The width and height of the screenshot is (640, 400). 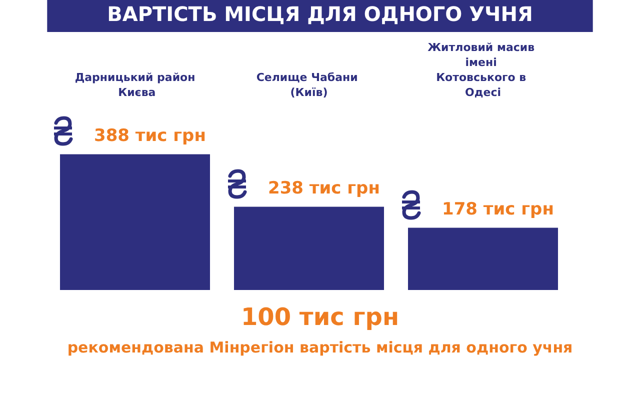 What do you see at coordinates (320, 317) in the screenshot?
I see `text: 100 тис грн` at bounding box center [320, 317].